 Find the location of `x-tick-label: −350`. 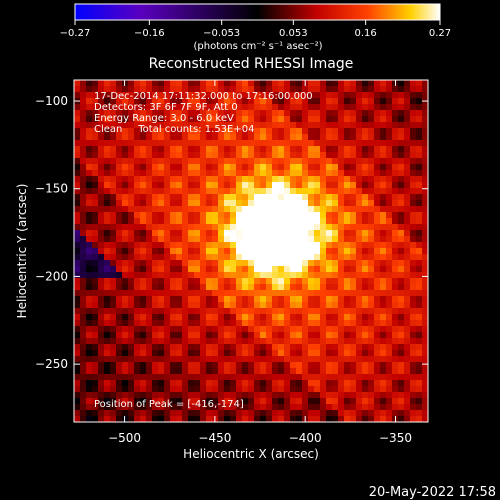

x-tick-label: −350 is located at coordinates (395, 438).